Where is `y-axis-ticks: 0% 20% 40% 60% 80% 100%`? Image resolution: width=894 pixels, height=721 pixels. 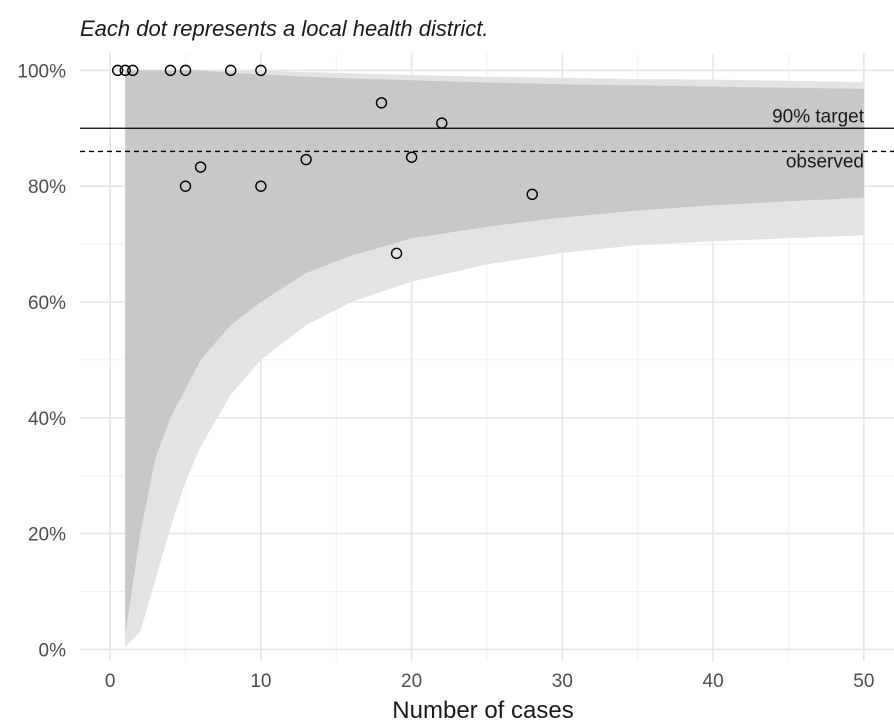
y-axis-ticks: 0% 20% 40% 60% 80% 100% is located at coordinates (41, 361).